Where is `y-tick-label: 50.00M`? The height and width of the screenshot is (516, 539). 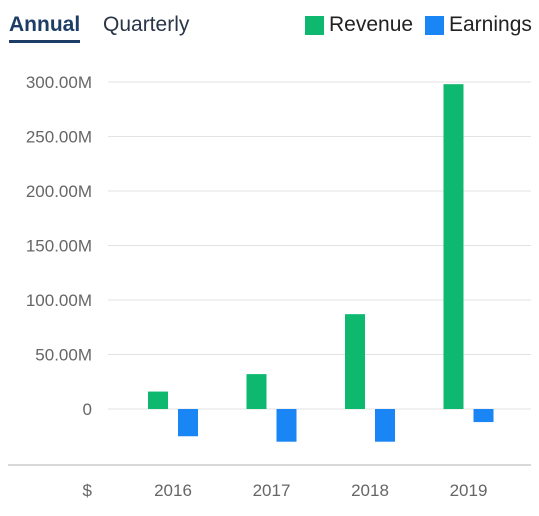 y-tick-label: 50.00M is located at coordinates (63, 355).